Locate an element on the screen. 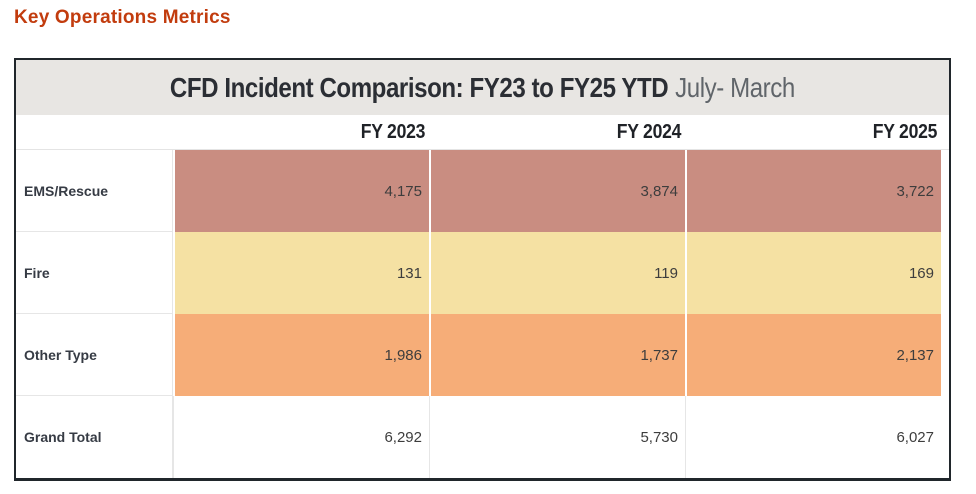 The width and height of the screenshot is (976, 494). cell-other-fy2023: 1,986 is located at coordinates (301, 355).